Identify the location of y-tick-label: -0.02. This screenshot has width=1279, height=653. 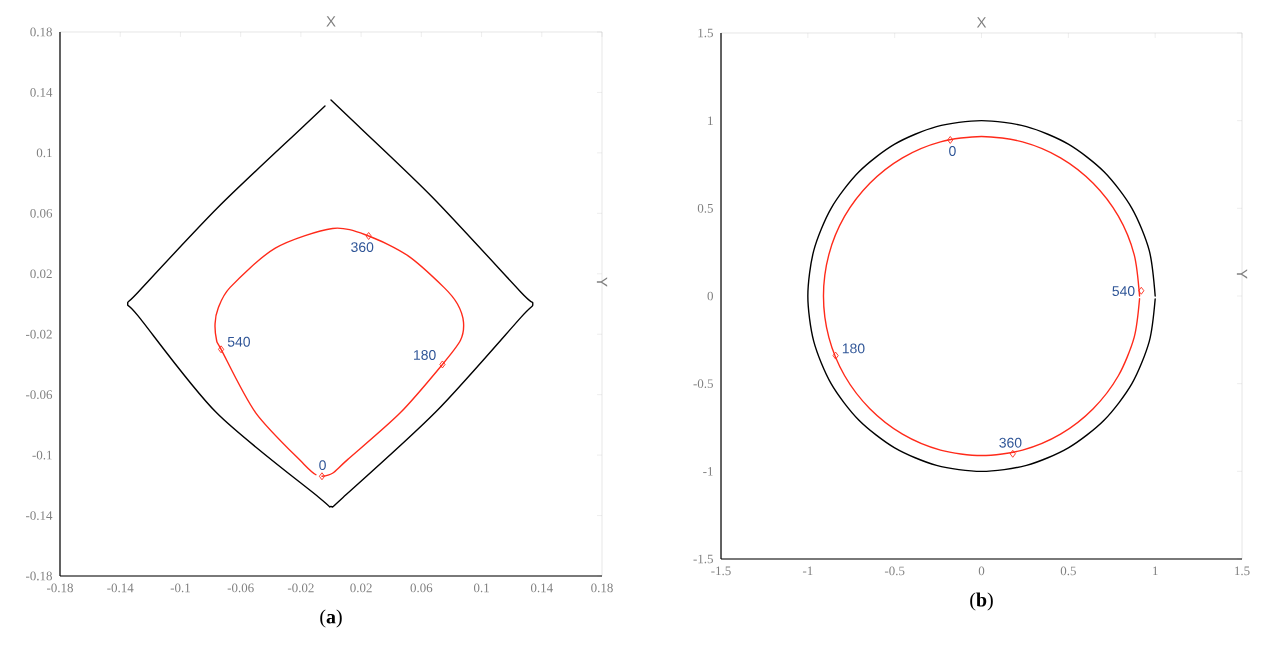
(38, 334).